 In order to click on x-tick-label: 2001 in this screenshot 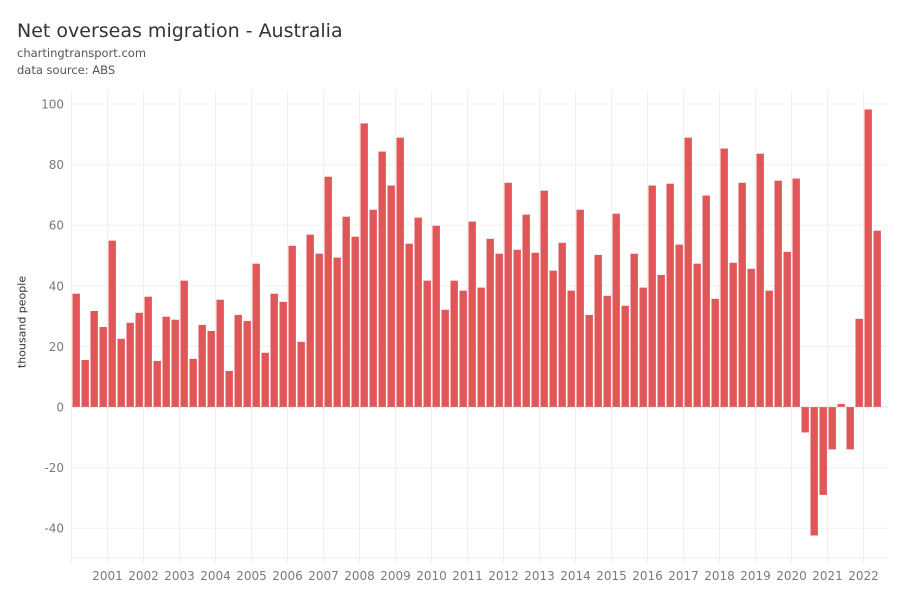, I will do `click(107, 576)`.